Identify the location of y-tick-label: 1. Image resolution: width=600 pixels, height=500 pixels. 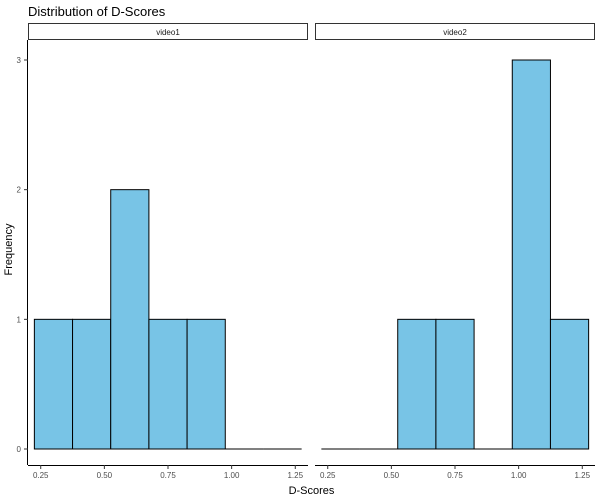
(19, 319).